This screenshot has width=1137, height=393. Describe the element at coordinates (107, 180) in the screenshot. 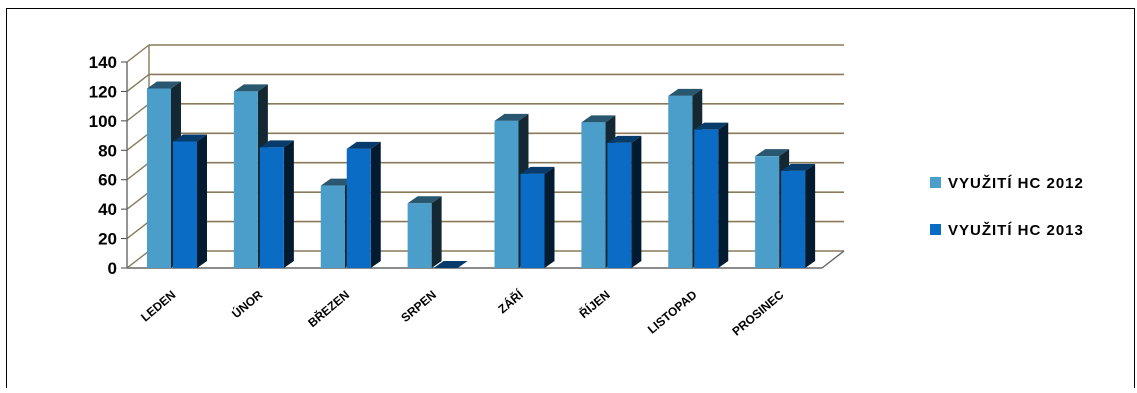

I see `y-tick-label: 60` at that location.